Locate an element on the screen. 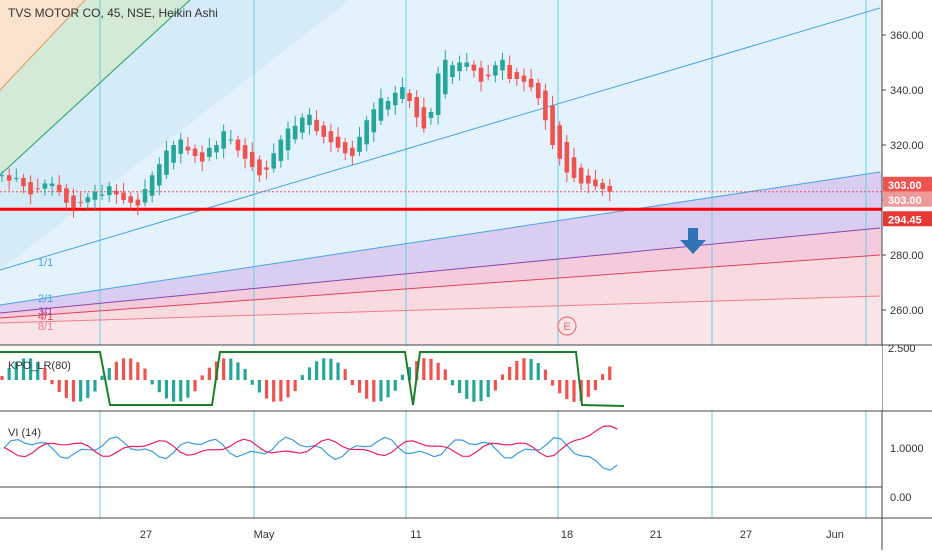 This screenshot has width=932, height=555. kpo-envelope-line is located at coordinates (312, 379).